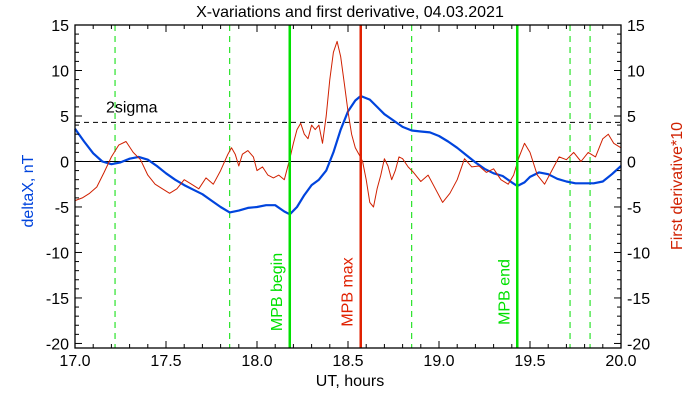  What do you see at coordinates (277, 292) in the screenshot?
I see `marker-label-mpb-begin: MPB begin` at bounding box center [277, 292].